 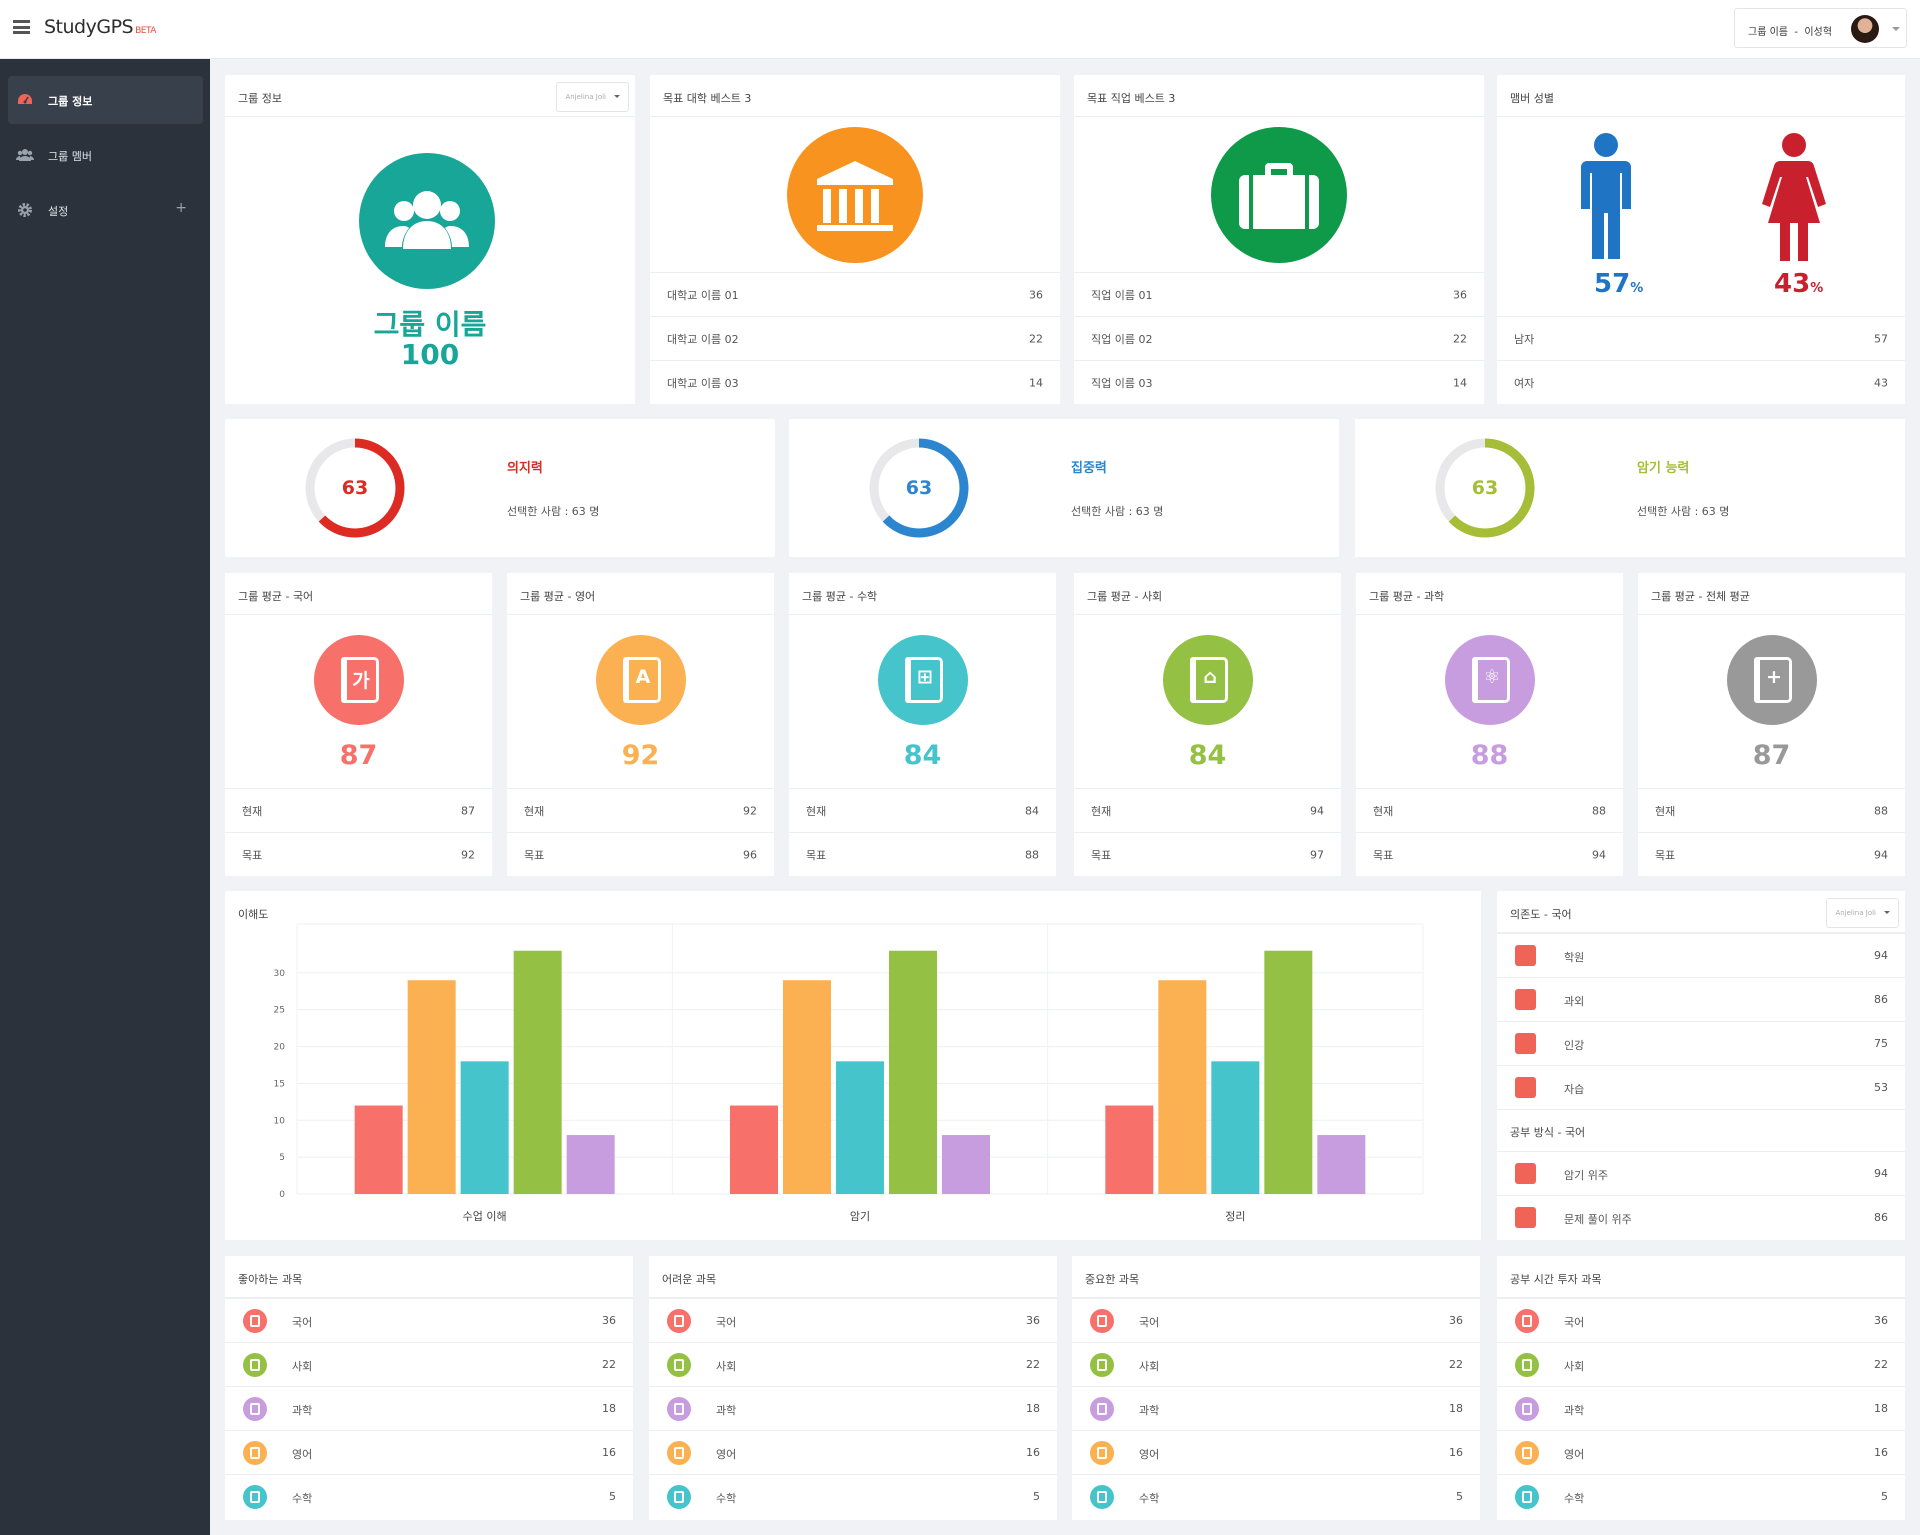 I want to click on focus-card: 63 집중력 선택한 사람 : 63 명, so click(x=1064, y=488).